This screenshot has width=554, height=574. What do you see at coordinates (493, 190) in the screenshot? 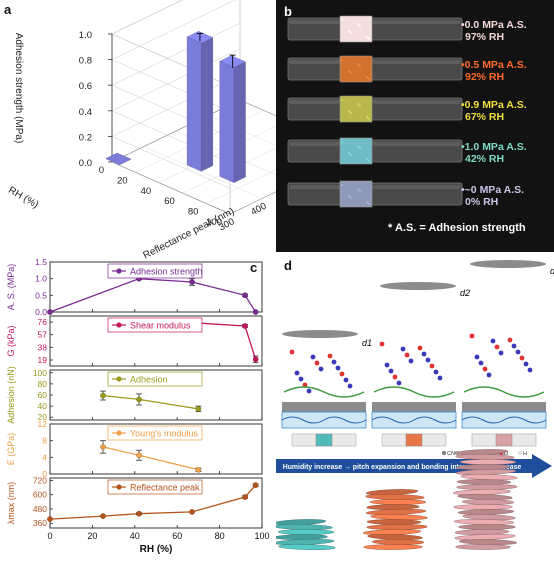
I see `slide-label-strength: •~0 MPa A.S.` at bounding box center [493, 190].